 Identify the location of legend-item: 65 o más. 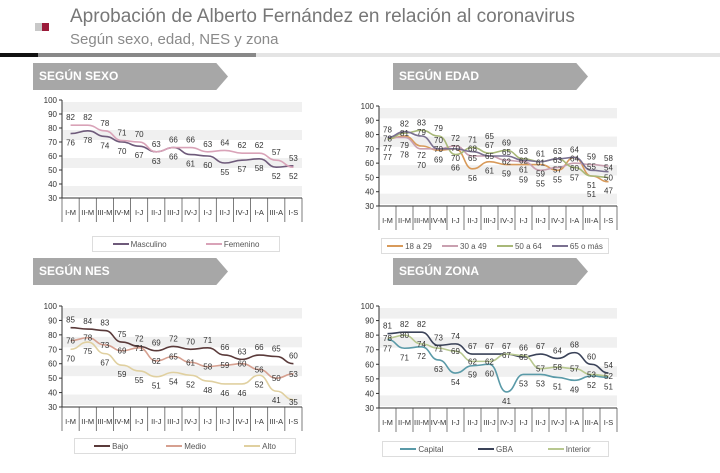
(577, 246).